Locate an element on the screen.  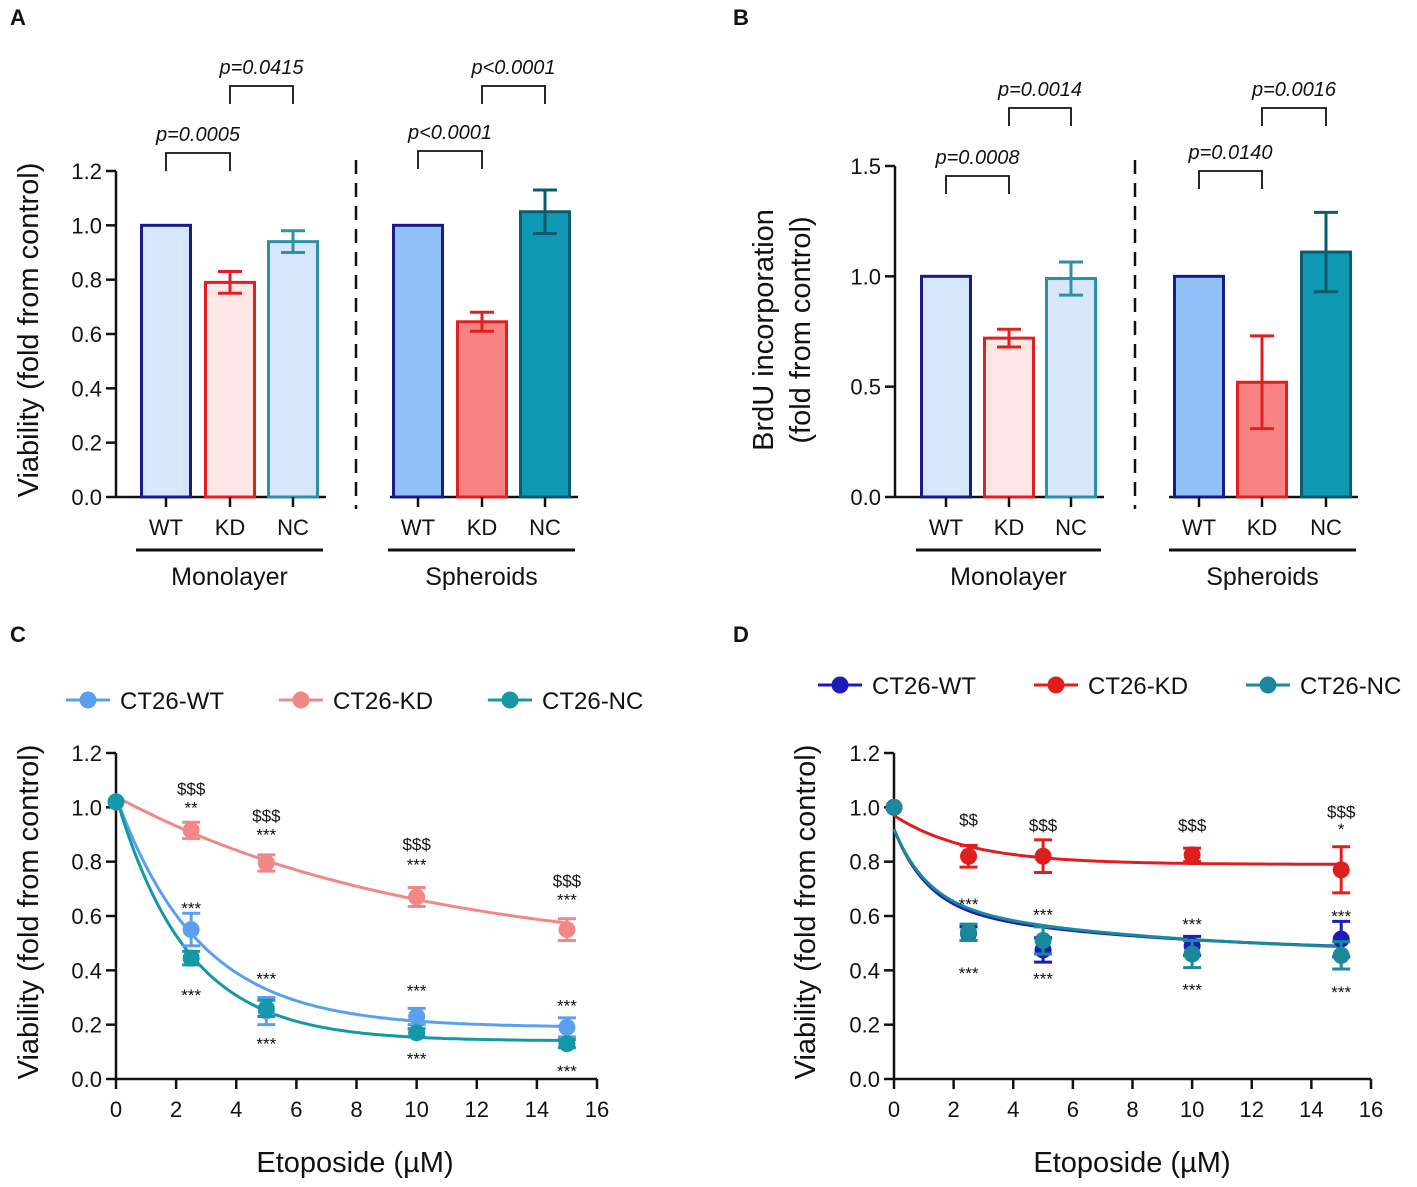
p-value-label: p=0.0005 is located at coordinates (198, 135).